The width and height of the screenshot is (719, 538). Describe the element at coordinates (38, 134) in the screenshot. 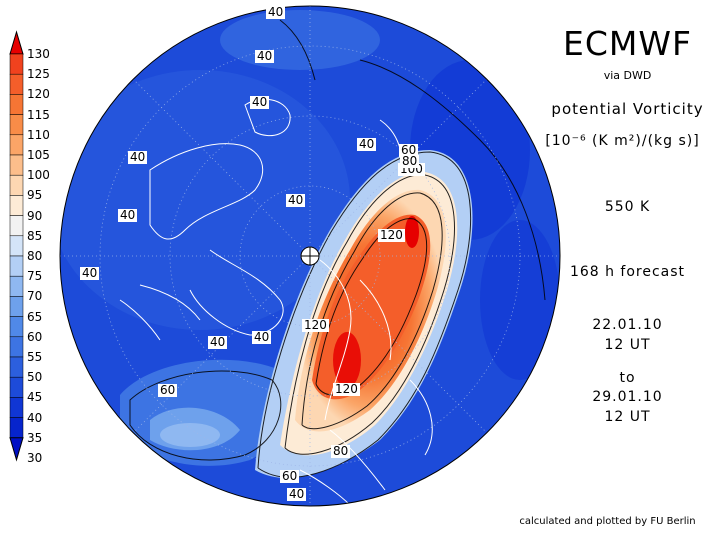

I see `legend-value: 110` at that location.